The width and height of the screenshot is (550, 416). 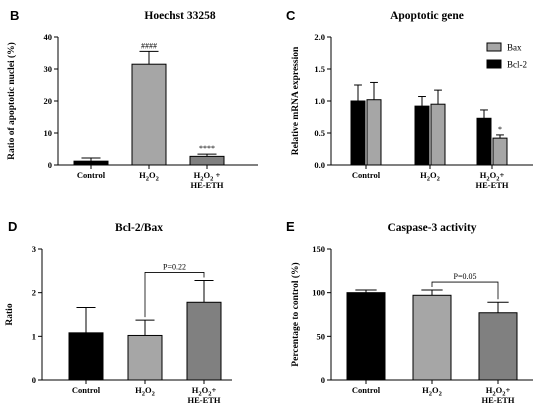 What do you see at coordinates (291, 15) in the screenshot?
I see `panel-letter: C` at bounding box center [291, 15].